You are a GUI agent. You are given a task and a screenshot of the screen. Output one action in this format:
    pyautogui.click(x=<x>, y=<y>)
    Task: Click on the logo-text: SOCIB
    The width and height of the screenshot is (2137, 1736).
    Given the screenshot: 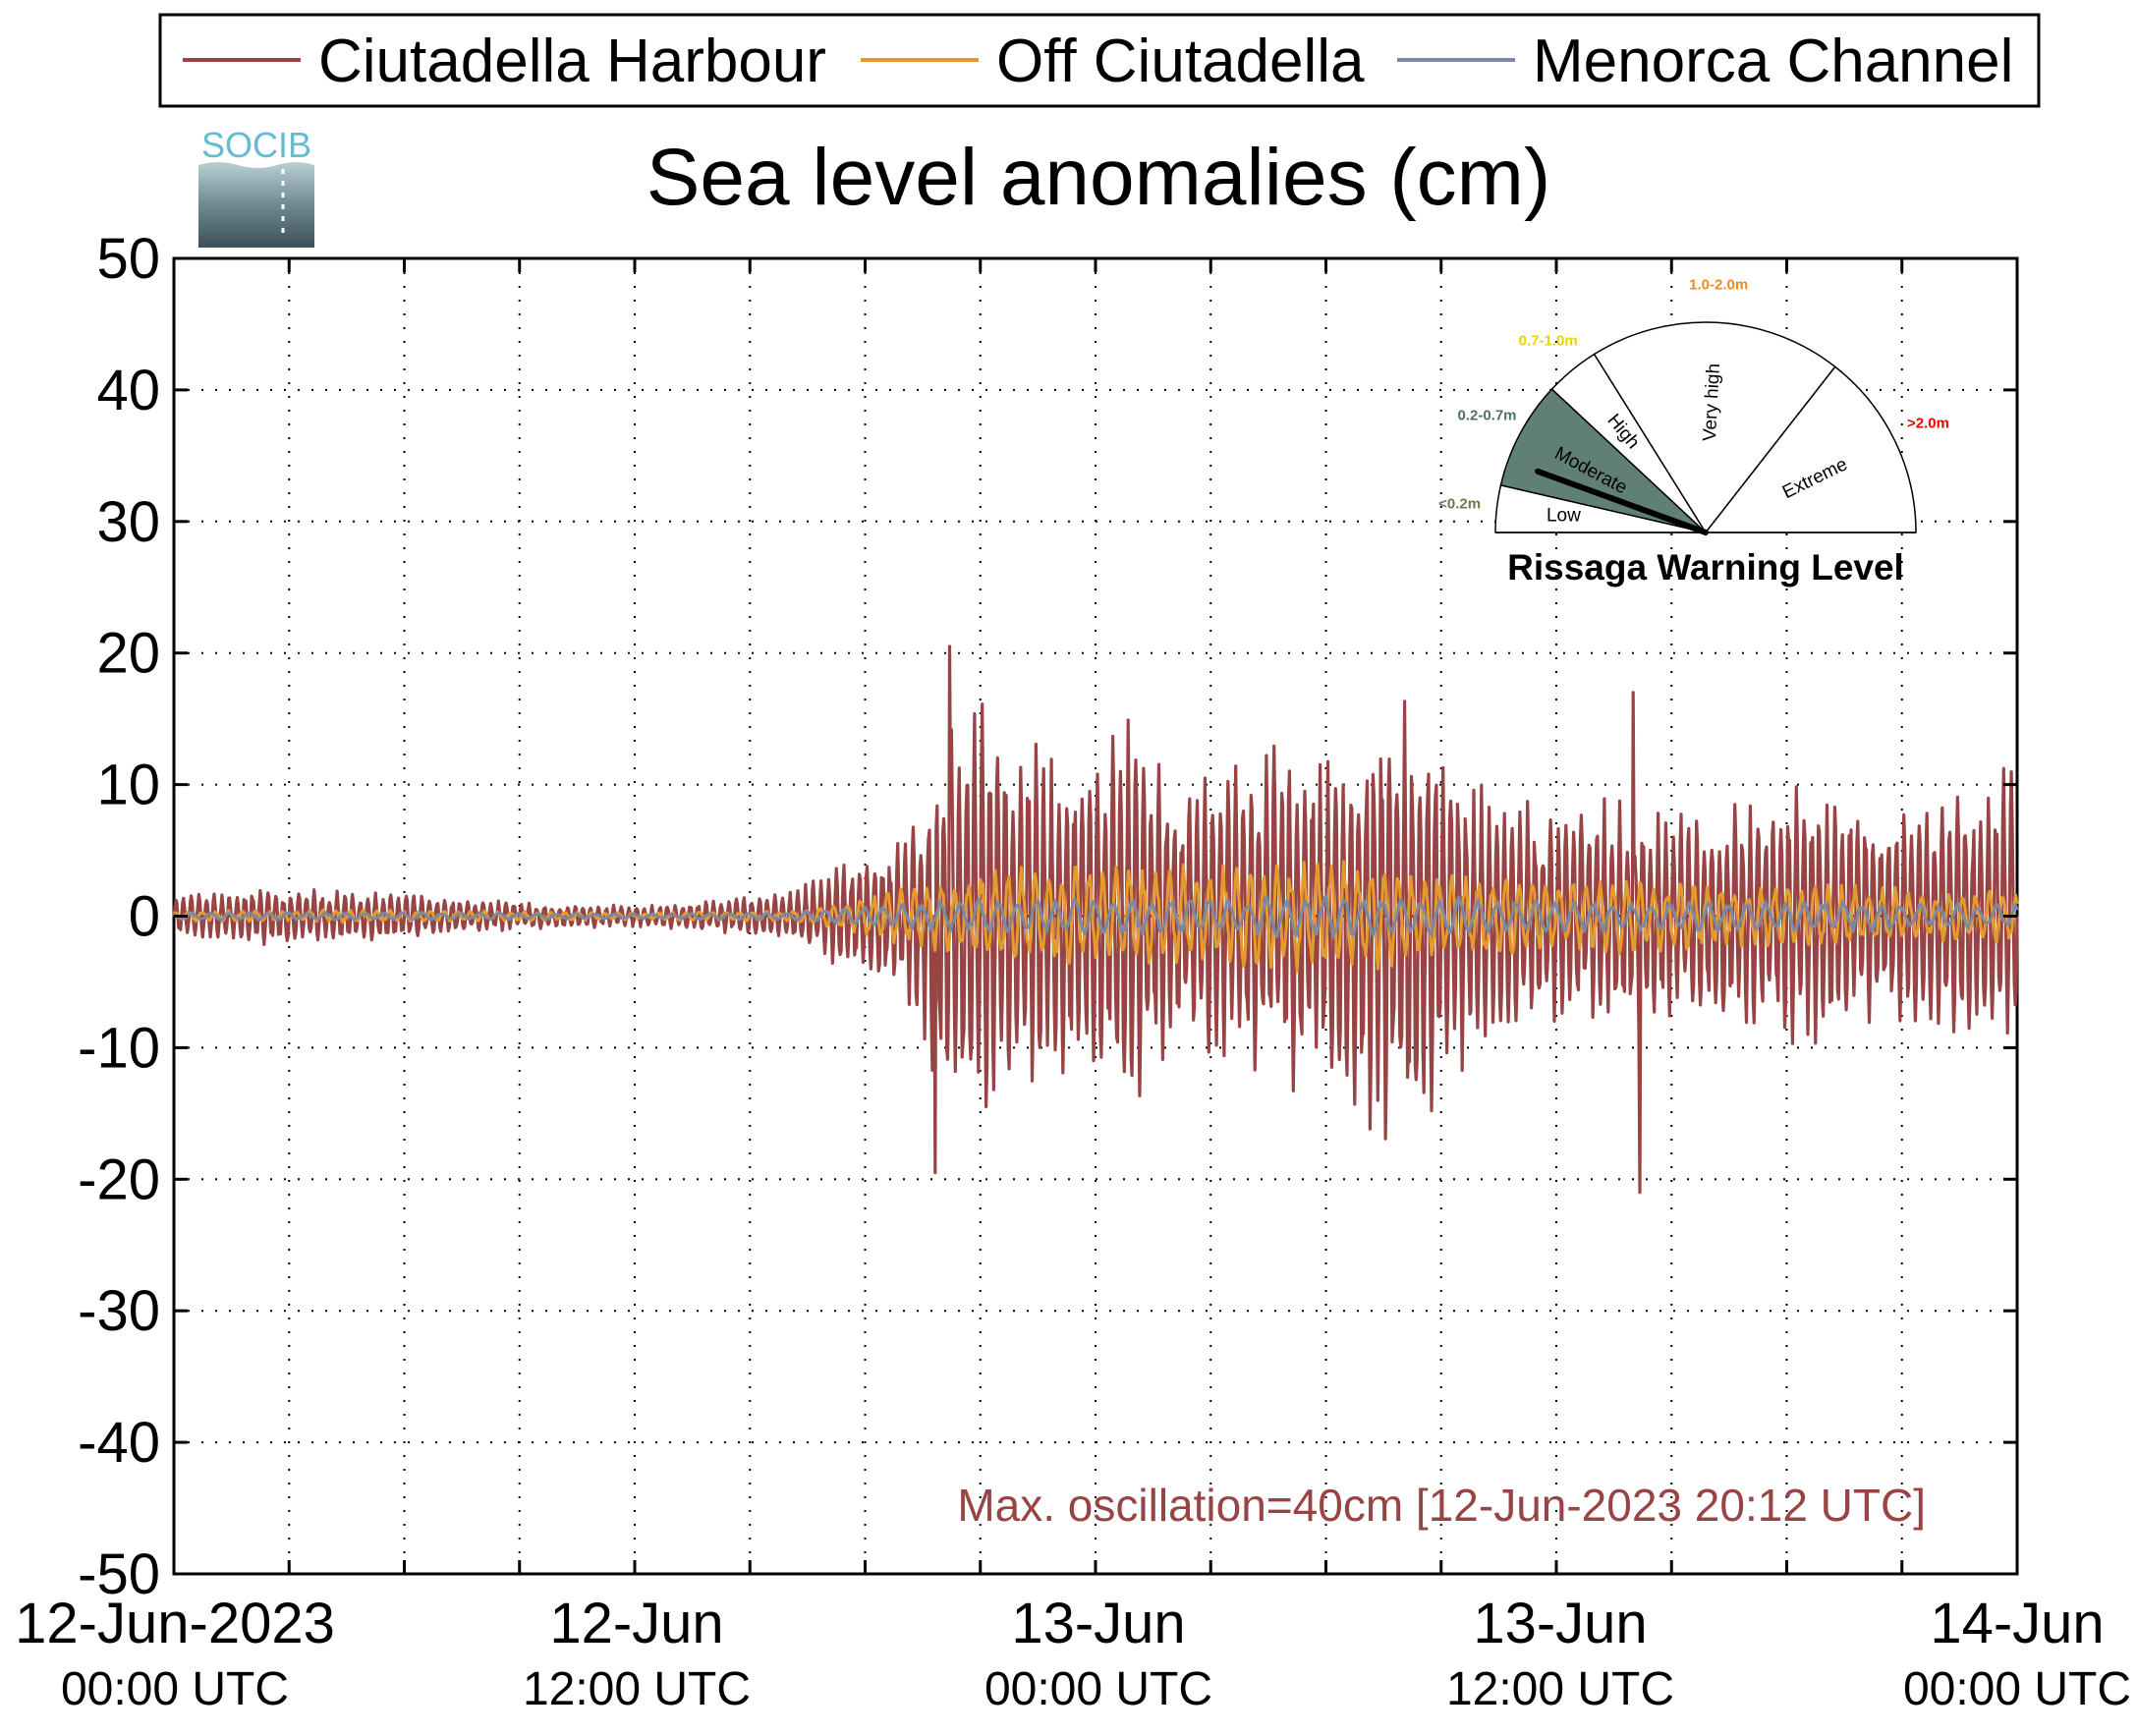 What is the action you would take?
    pyautogui.click(x=256, y=145)
    